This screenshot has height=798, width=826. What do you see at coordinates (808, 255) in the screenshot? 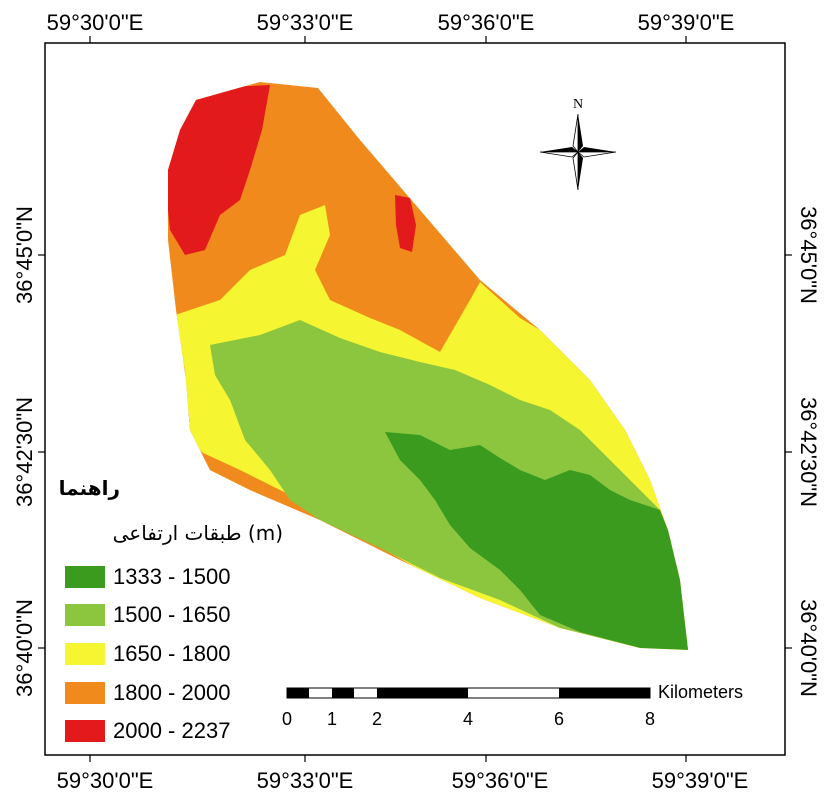
I see `right-latitude-label: 36°45'0"N` at bounding box center [808, 255].